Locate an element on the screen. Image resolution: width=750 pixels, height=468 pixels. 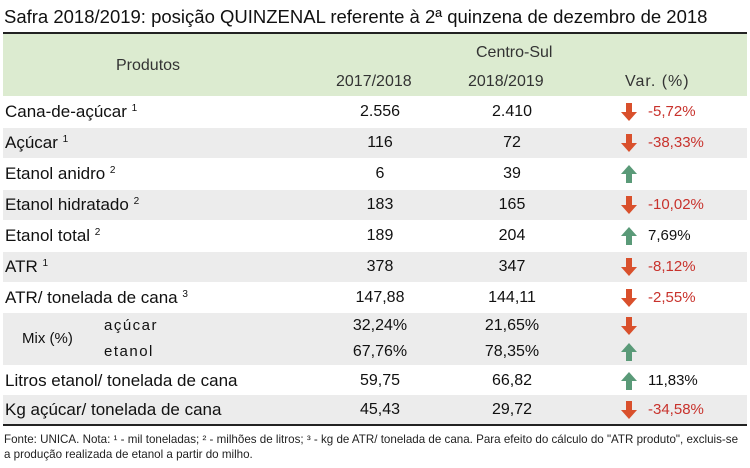
value-2017-2018: 183 is located at coordinates (380, 204).